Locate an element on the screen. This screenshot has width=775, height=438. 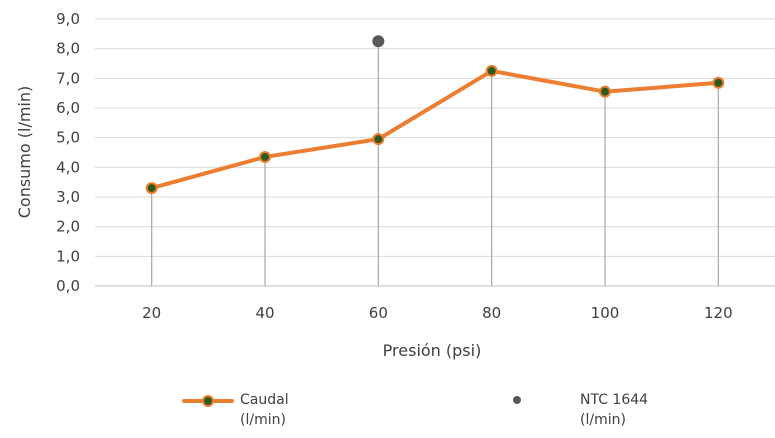
legend-label-caudal: Caudal (l/min) is located at coordinates (264, 410).